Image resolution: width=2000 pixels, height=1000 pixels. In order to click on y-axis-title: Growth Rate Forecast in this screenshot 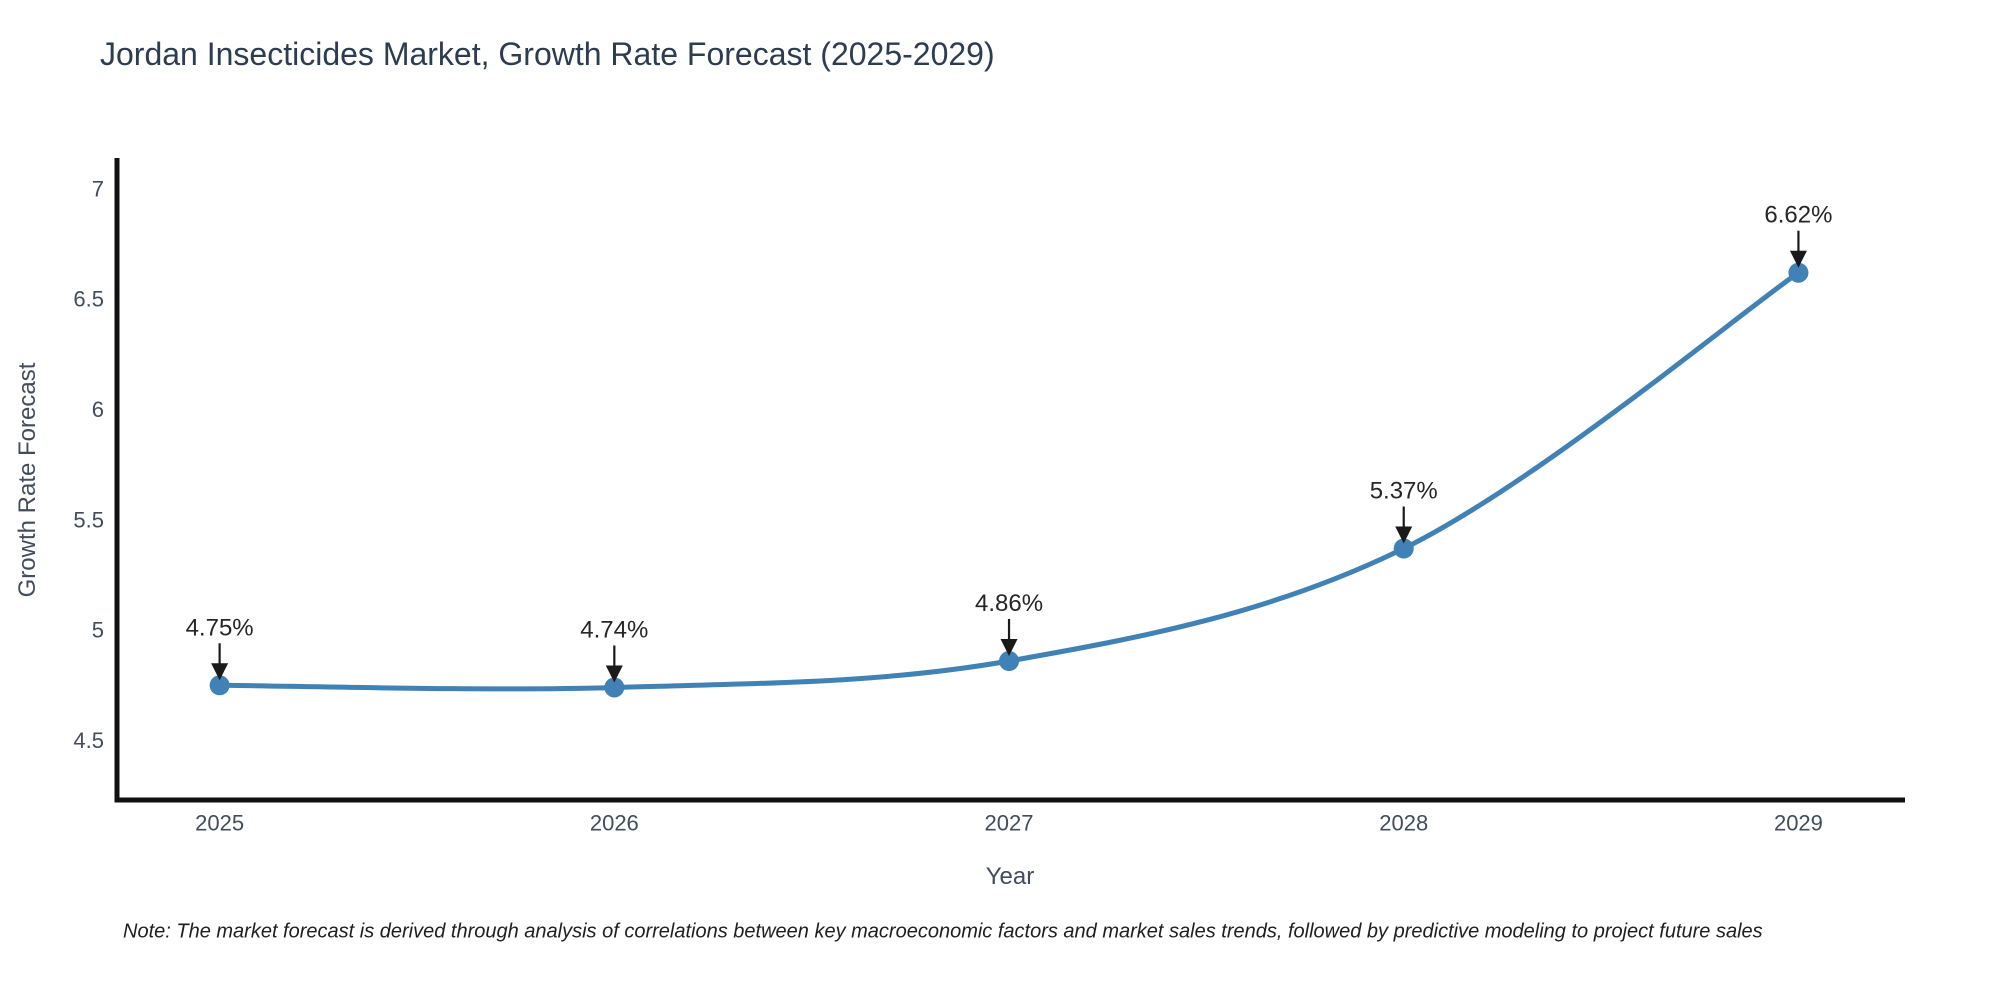, I will do `click(27, 480)`.